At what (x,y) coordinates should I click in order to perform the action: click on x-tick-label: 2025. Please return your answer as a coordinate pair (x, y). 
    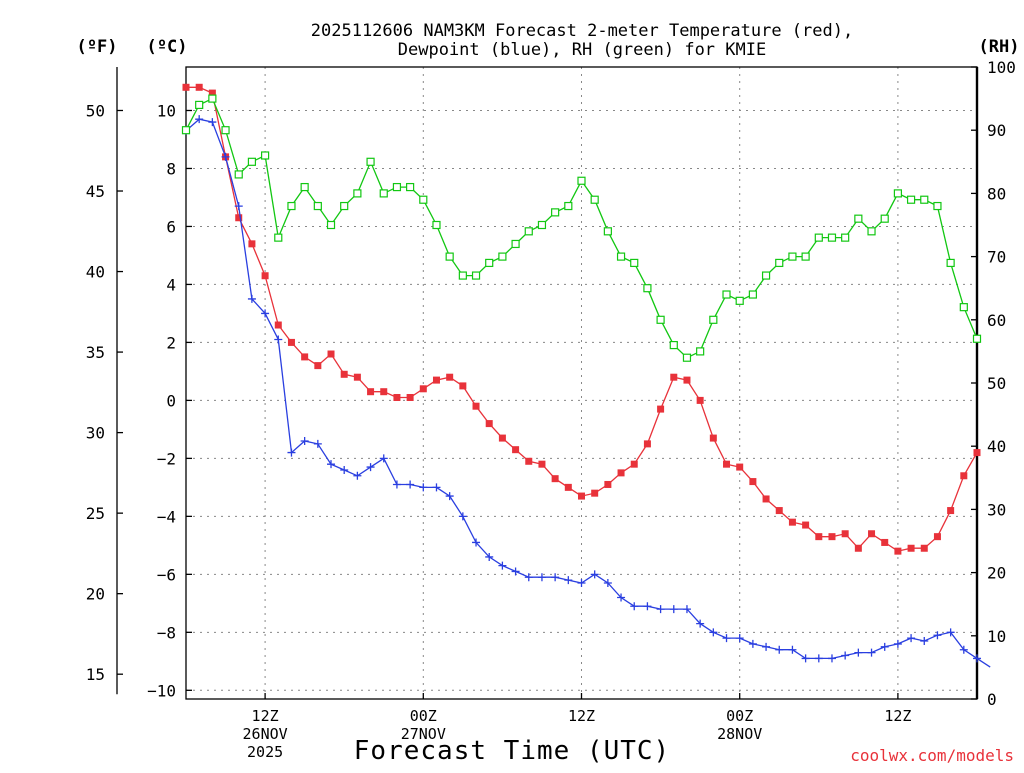
    Looking at the image, I should click on (265, 752).